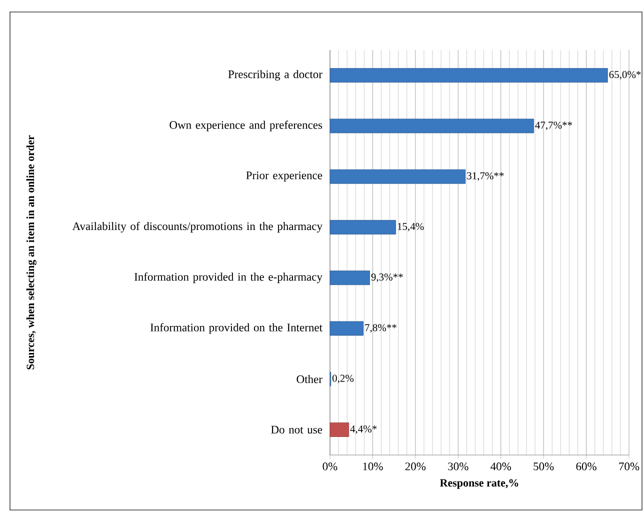 The height and width of the screenshot is (512, 644). I want to click on y-tick-label: Information provided on the Internet, so click(236, 328).